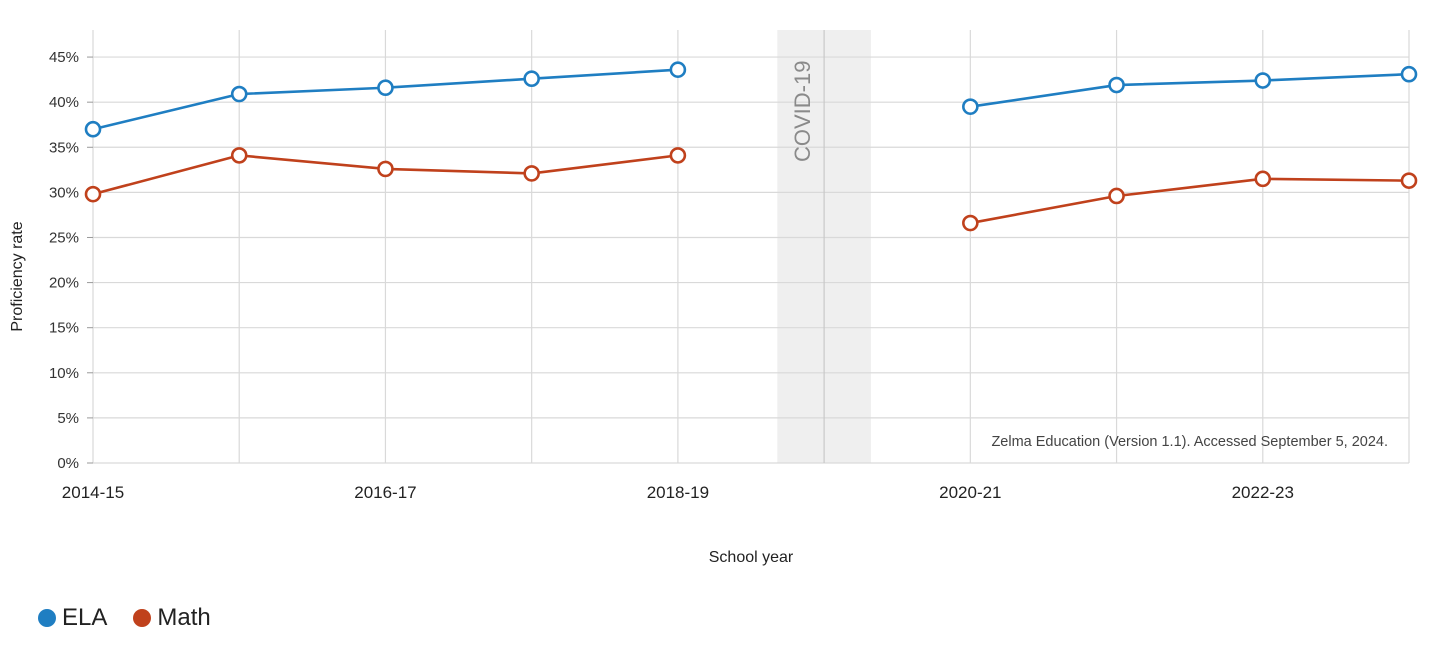 The width and height of the screenshot is (1456, 650). I want to click on axis-layer, so click(90, 260).